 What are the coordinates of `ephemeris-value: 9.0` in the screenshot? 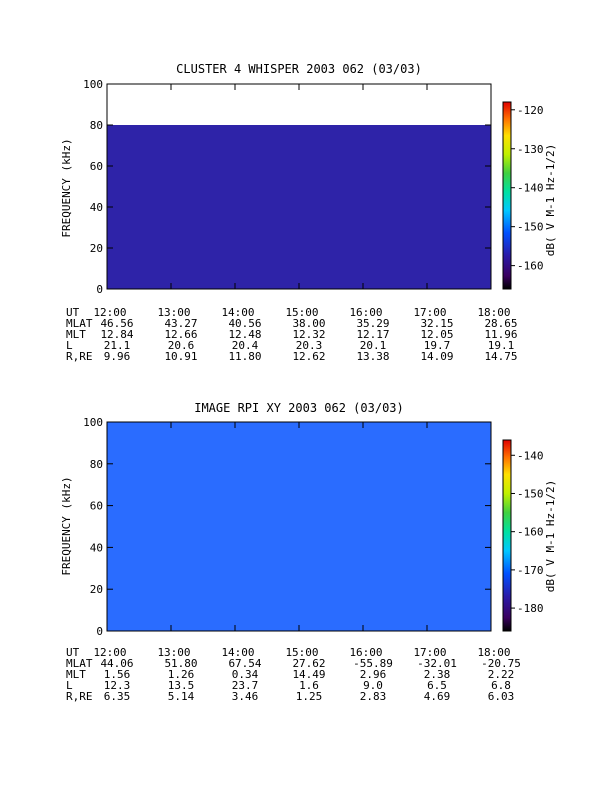 It's located at (373, 685).